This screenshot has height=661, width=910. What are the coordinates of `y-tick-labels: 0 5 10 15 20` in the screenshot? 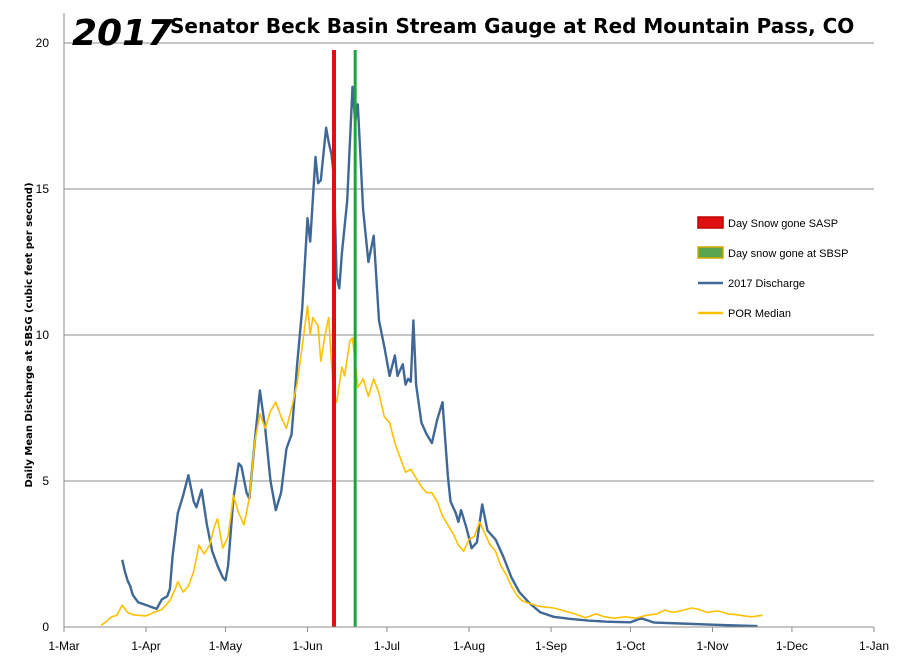 It's located at (43, 335).